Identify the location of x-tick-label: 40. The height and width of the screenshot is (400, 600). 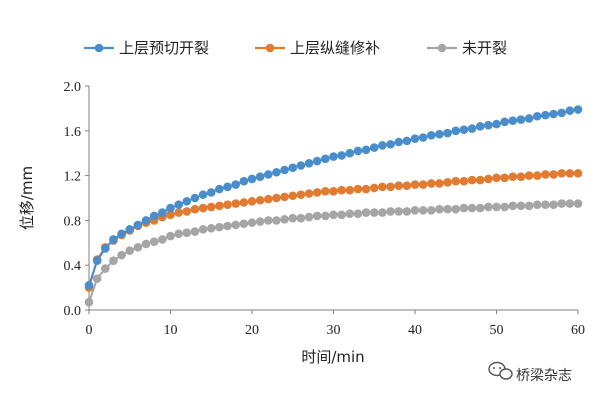
(415, 330).